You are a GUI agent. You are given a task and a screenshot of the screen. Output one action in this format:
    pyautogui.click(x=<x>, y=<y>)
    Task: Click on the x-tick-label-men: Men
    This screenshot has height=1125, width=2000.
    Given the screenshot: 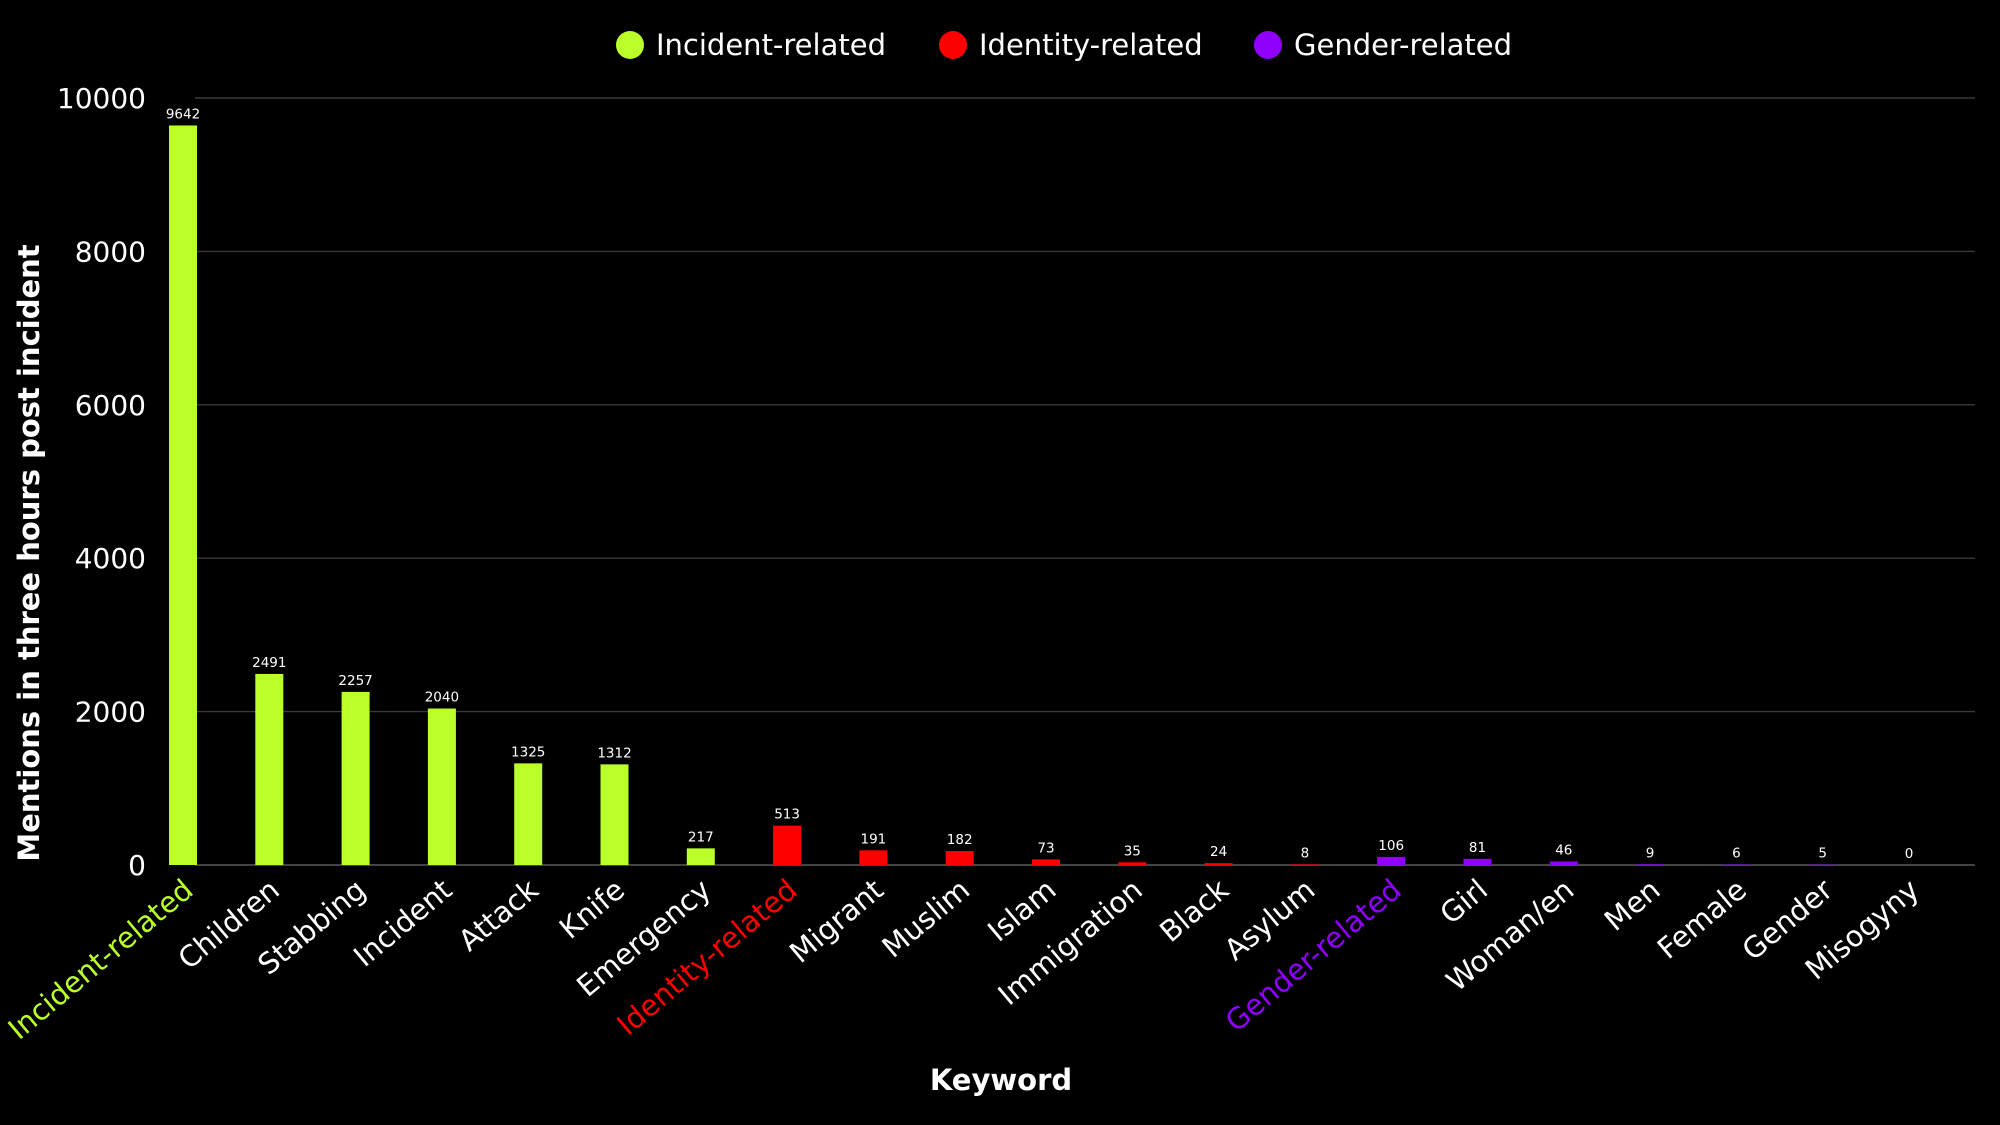 What is the action you would take?
    pyautogui.click(x=1632, y=904)
    